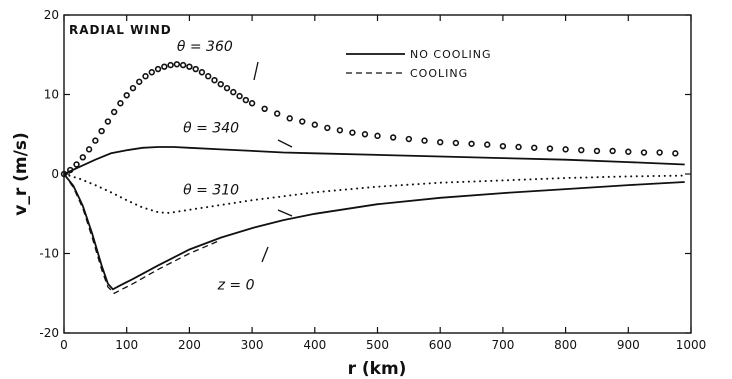  I want to click on x-tick-label: 800, so click(565, 345).